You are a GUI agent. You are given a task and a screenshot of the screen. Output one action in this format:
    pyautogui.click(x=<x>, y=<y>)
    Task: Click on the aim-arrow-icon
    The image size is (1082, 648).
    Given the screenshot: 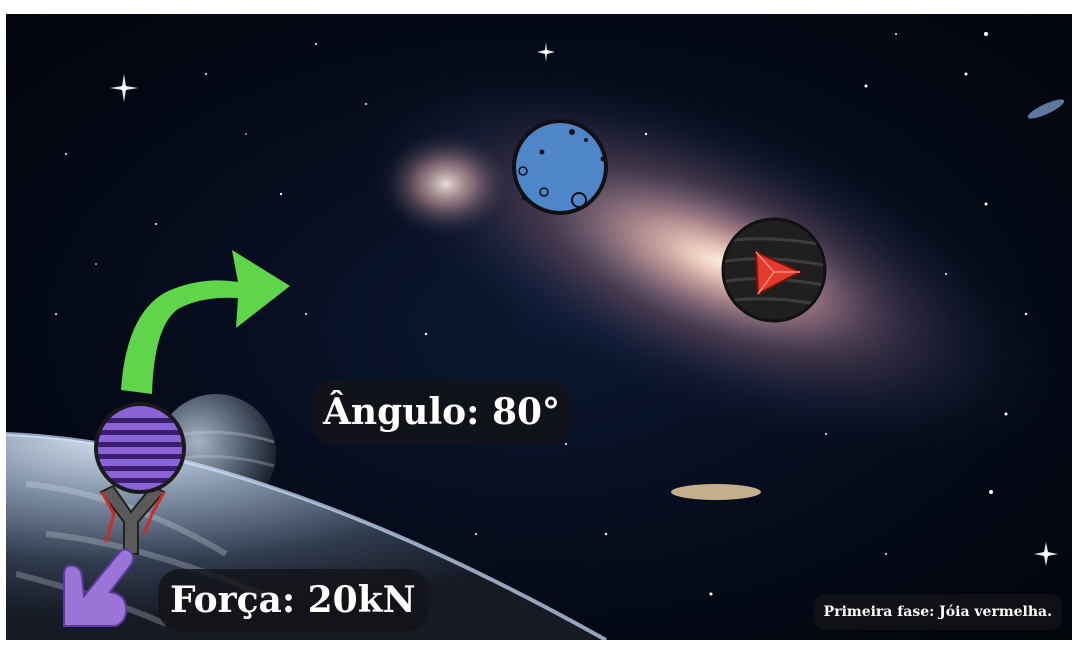 What is the action you would take?
    pyautogui.click(x=205, y=322)
    